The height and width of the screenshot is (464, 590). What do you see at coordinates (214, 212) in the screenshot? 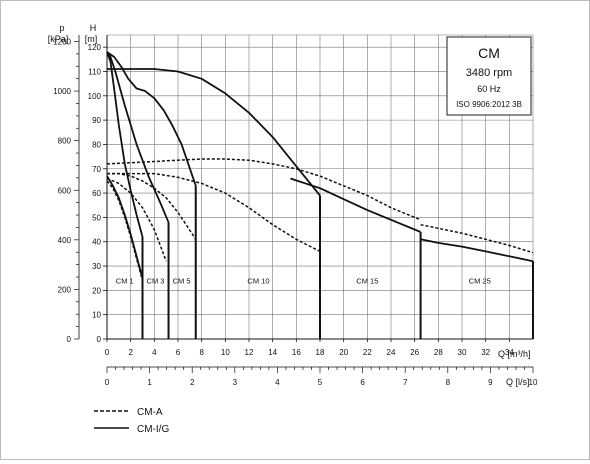
I see `curve-cm10-a` at bounding box center [214, 212].